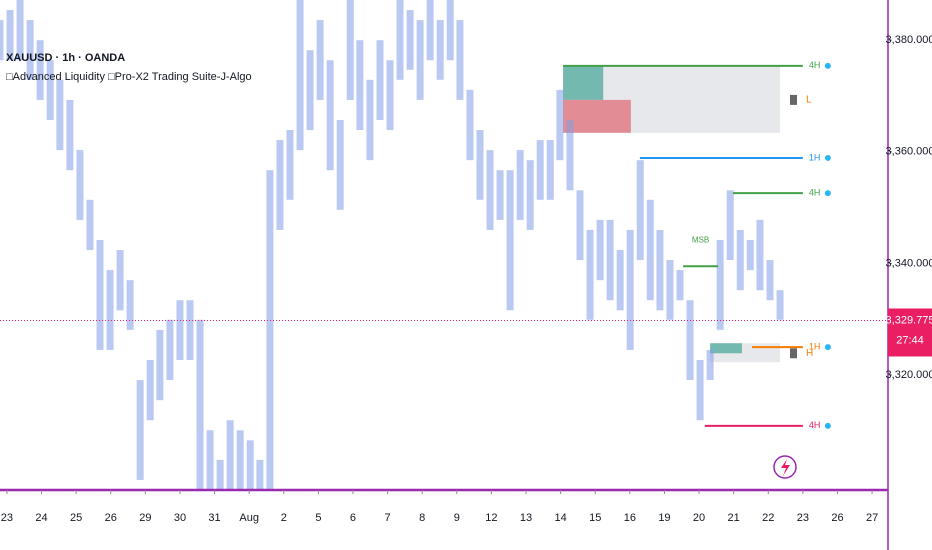 This screenshot has width=932, height=550. What do you see at coordinates (793, 353) in the screenshot?
I see `marker-icon` at bounding box center [793, 353].